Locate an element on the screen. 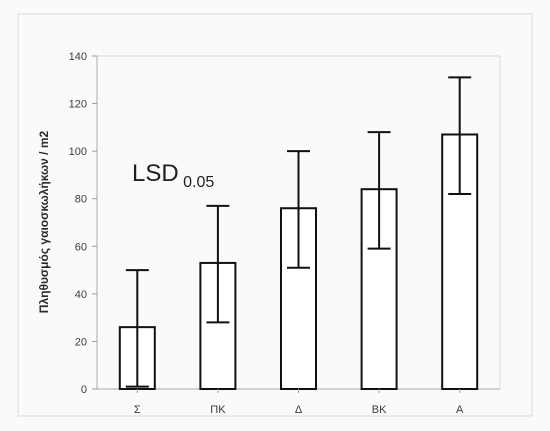 The width and height of the screenshot is (550, 431). lsd-subscript-text: 0.05 is located at coordinates (198, 182).